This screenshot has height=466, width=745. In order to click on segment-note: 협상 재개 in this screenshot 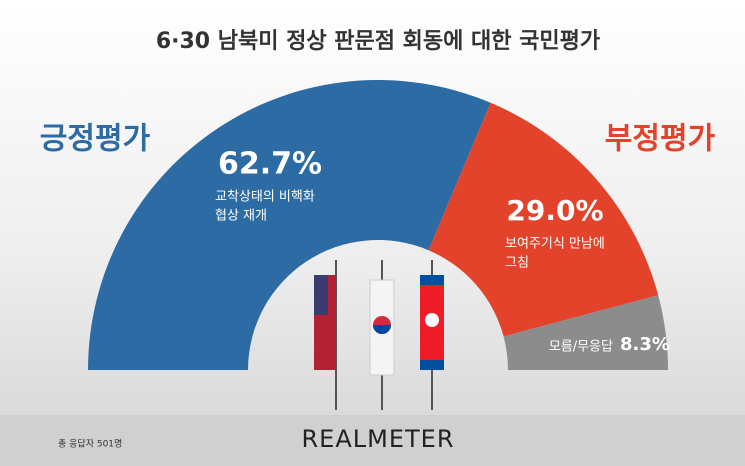, I will do `click(241, 216)`.